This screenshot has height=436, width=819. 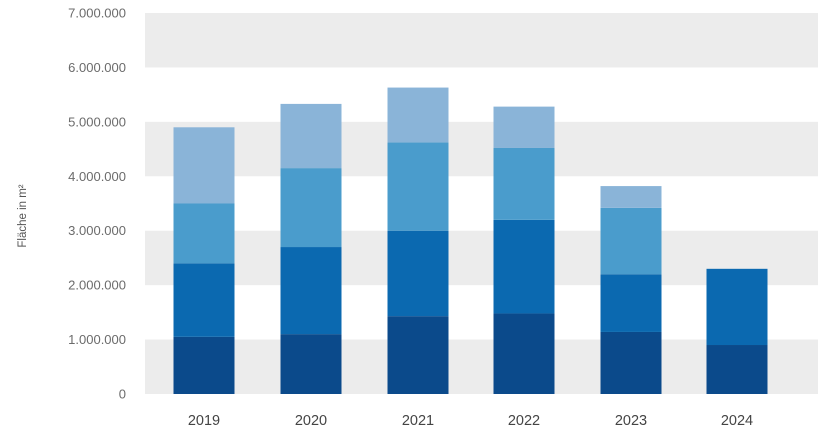 I want to click on x-tick-label: 2019, so click(x=204, y=421).